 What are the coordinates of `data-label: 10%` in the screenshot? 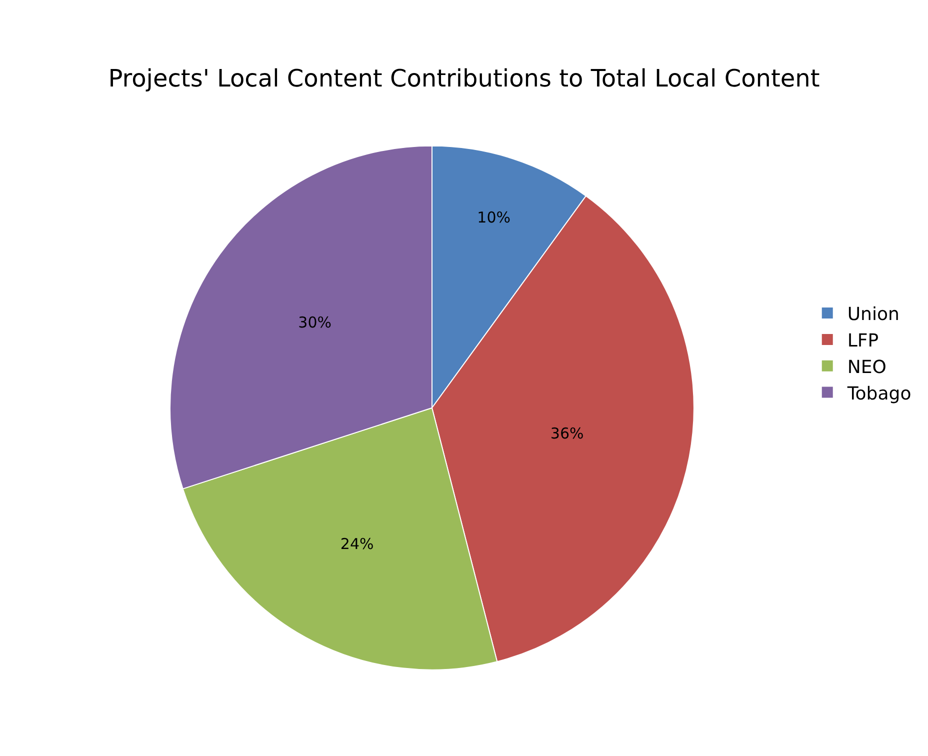 It's located at (493, 217).